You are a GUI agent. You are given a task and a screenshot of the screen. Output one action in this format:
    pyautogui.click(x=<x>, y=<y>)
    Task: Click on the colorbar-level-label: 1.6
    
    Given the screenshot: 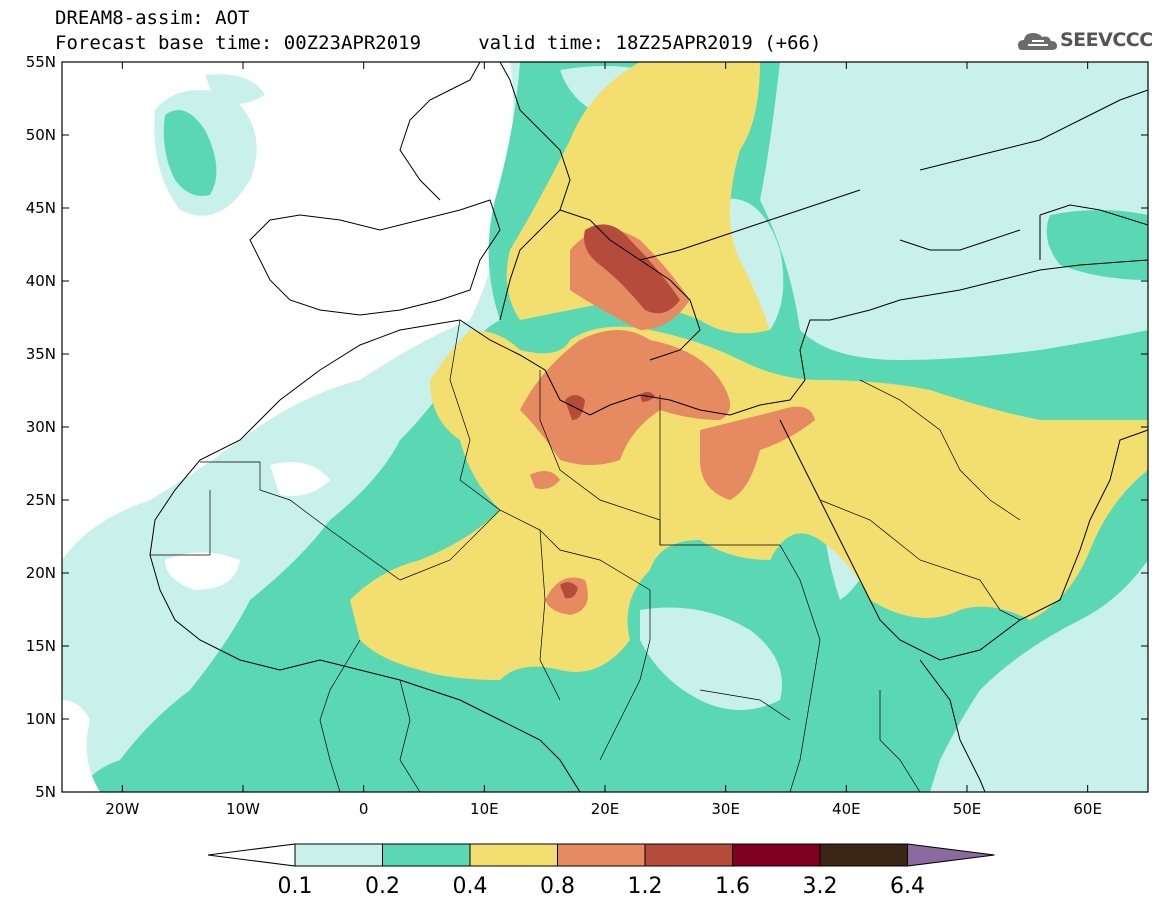 What is the action you would take?
    pyautogui.click(x=732, y=886)
    